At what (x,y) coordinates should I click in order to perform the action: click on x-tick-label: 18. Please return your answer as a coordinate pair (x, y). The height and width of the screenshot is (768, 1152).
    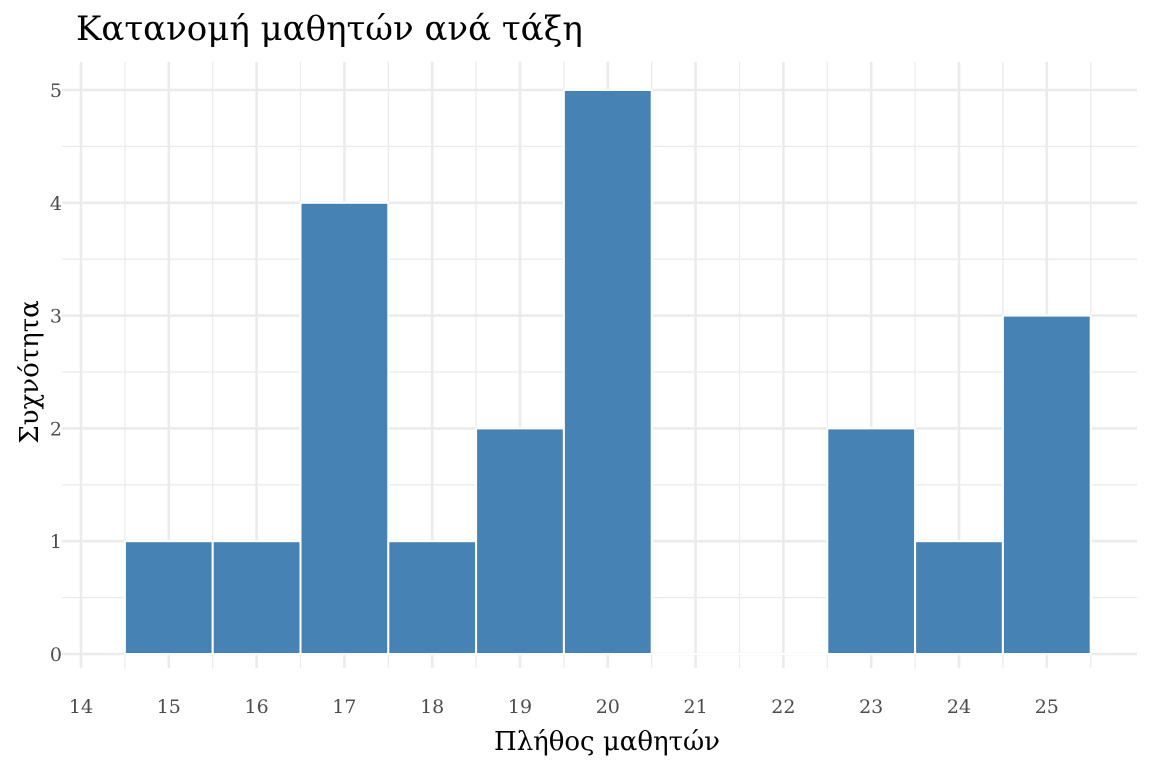
    Looking at the image, I should click on (432, 707).